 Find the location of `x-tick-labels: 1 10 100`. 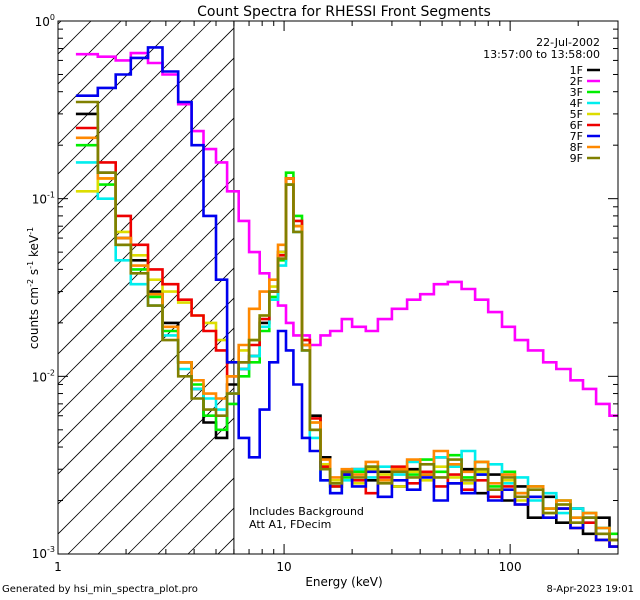

x-tick-labels: 1 10 100 is located at coordinates (287, 567).